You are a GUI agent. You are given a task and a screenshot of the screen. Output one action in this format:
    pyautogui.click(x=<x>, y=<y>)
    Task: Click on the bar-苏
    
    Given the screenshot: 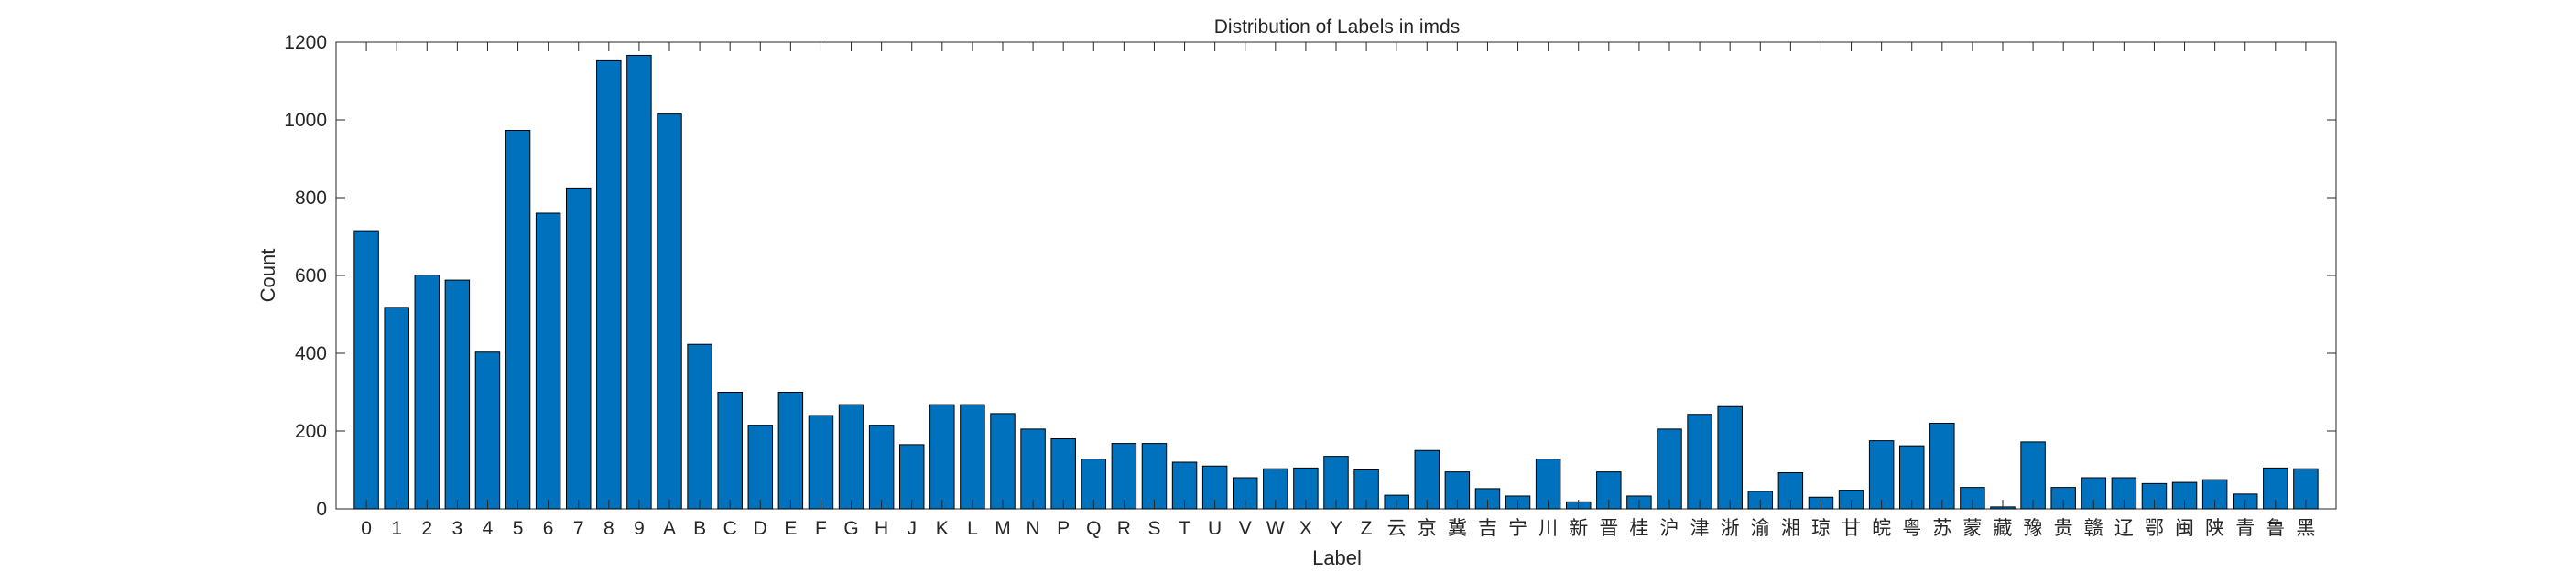 What is the action you would take?
    pyautogui.click(x=1942, y=467)
    